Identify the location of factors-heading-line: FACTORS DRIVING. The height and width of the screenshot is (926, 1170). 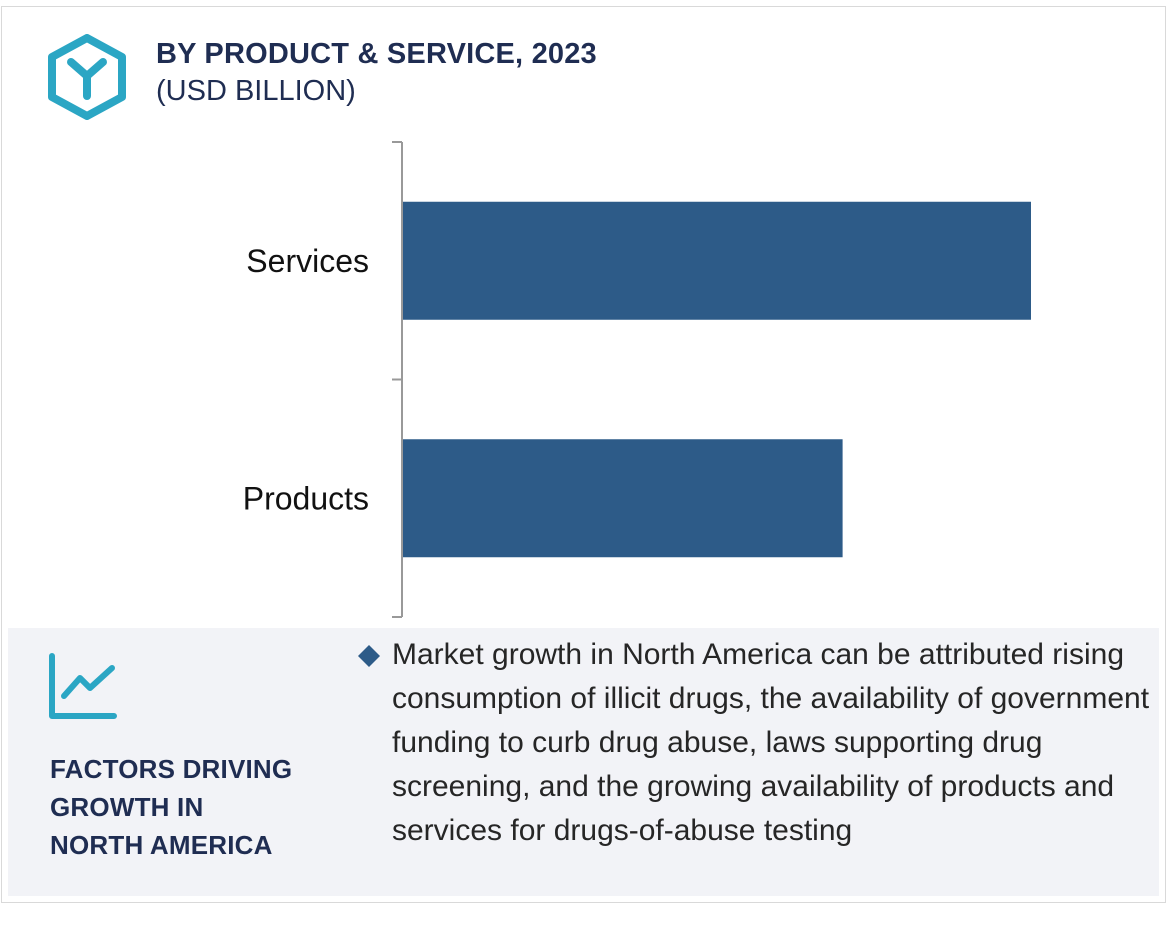
(171, 769).